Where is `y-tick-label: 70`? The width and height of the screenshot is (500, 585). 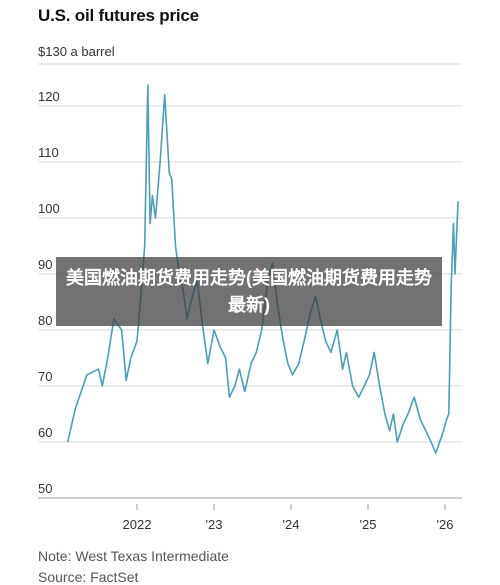 y-tick-label: 70 is located at coordinates (45, 376).